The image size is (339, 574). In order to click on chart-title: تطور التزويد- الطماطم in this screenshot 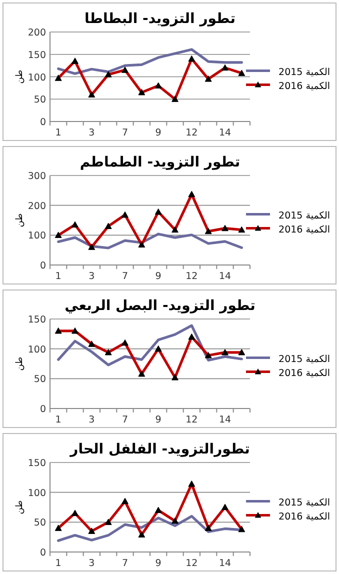, I will do `click(160, 162)`.